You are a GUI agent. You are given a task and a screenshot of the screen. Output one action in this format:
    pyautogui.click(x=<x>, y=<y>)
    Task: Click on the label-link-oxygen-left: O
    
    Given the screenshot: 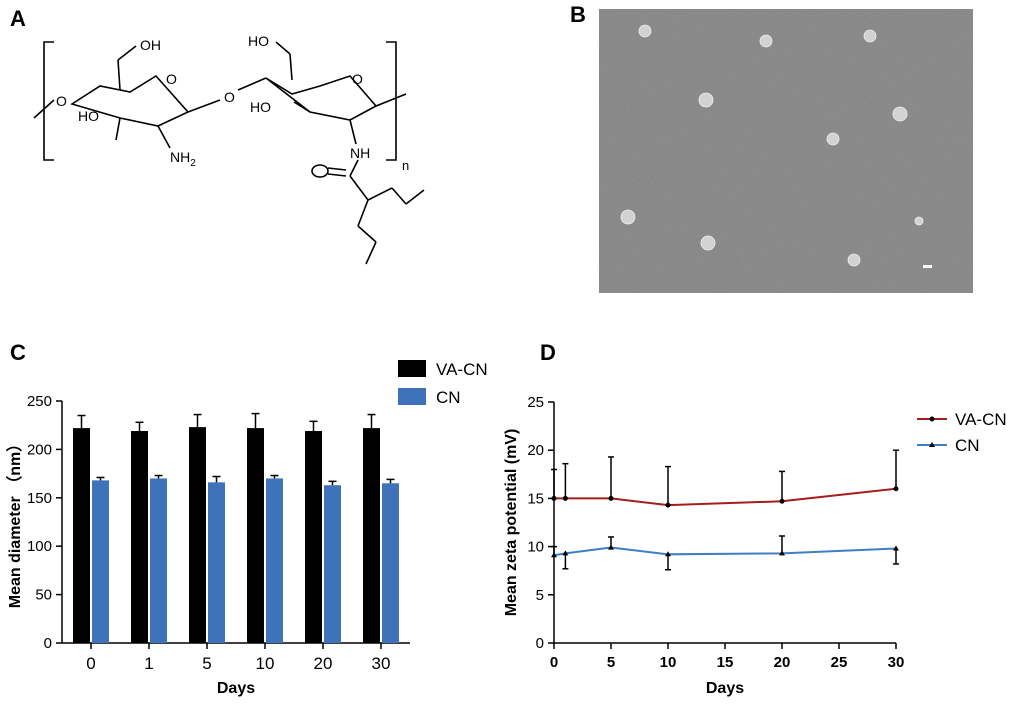 What is the action you would take?
    pyautogui.click(x=61, y=101)
    